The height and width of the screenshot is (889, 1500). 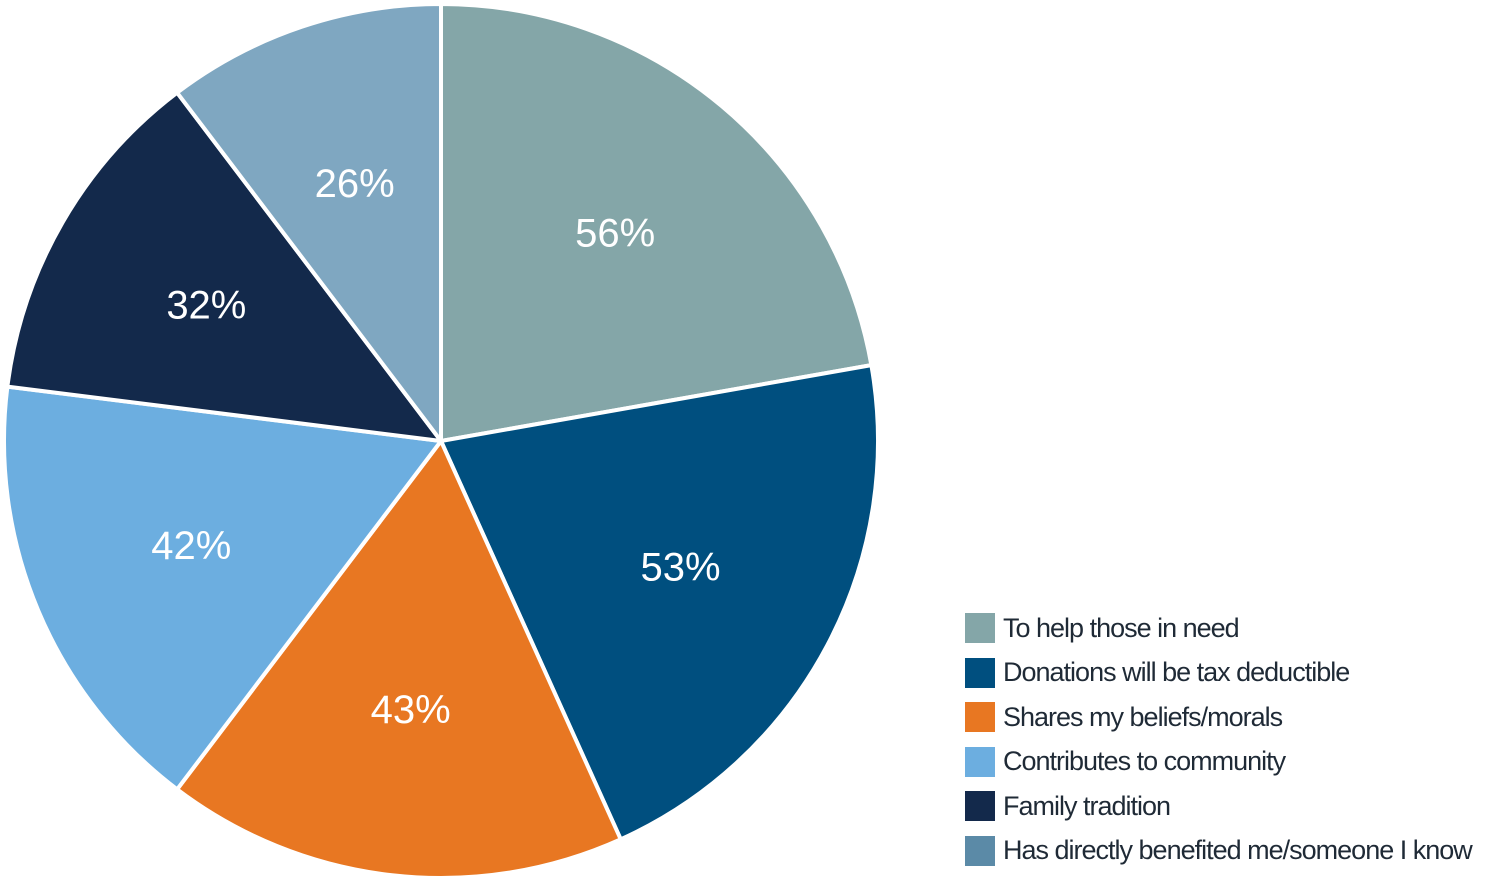 I want to click on legend-label: Contributes to community, so click(x=1144, y=761).